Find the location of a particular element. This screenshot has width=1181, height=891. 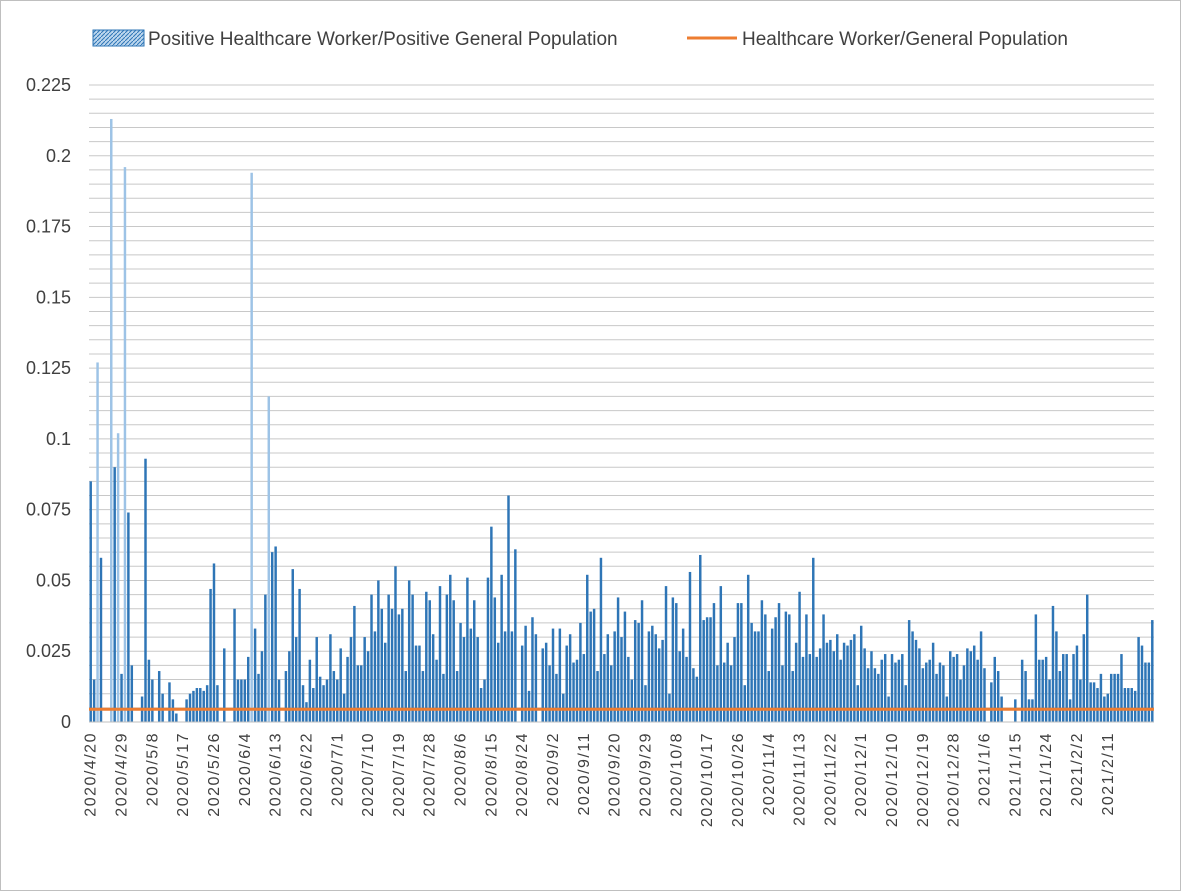

legend-line-label: Healthcare Worker/General Population is located at coordinates (905, 39).